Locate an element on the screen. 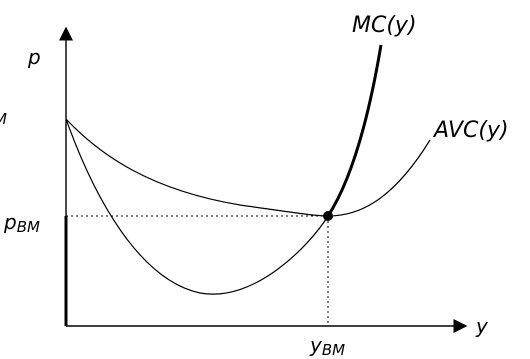 The width and height of the screenshot is (530, 359). price-label: pBM is located at coordinates (21, 223).